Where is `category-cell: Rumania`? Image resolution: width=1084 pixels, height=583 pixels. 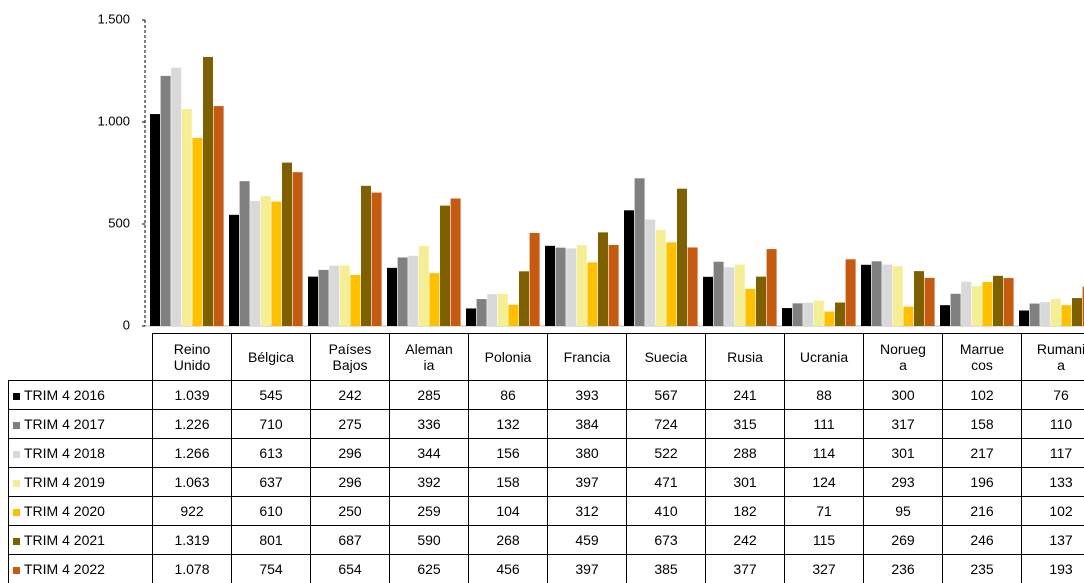
category-cell: Rumania is located at coordinates (1052, 357).